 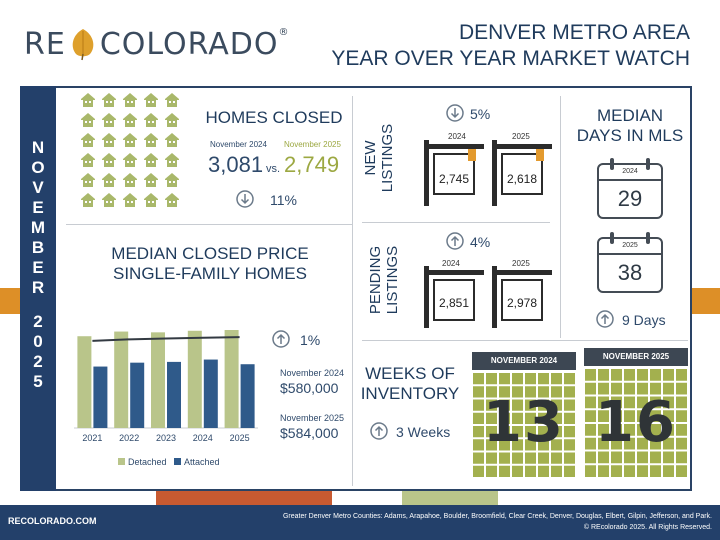 I want to click on divider-inventory, so click(x=525, y=340).